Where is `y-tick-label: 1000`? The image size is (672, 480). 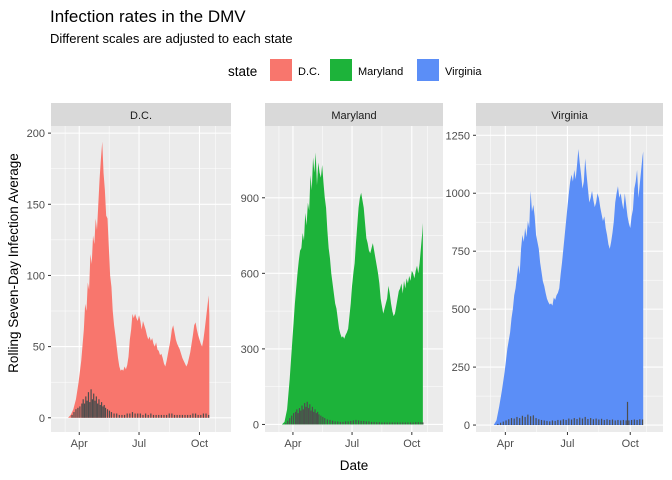 y-tick-label: 1000 is located at coordinates (458, 194).